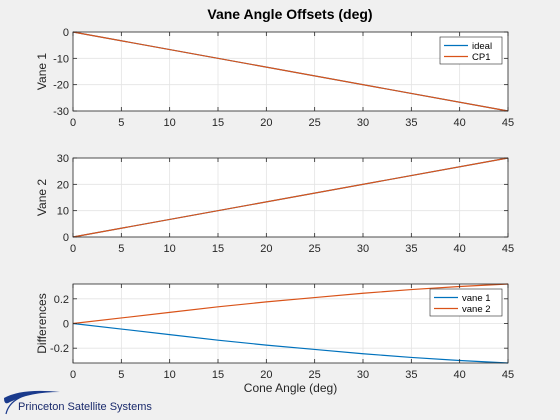  Describe the element at coordinates (63, 159) in the screenshot. I see `y-tick-label: 30` at that location.